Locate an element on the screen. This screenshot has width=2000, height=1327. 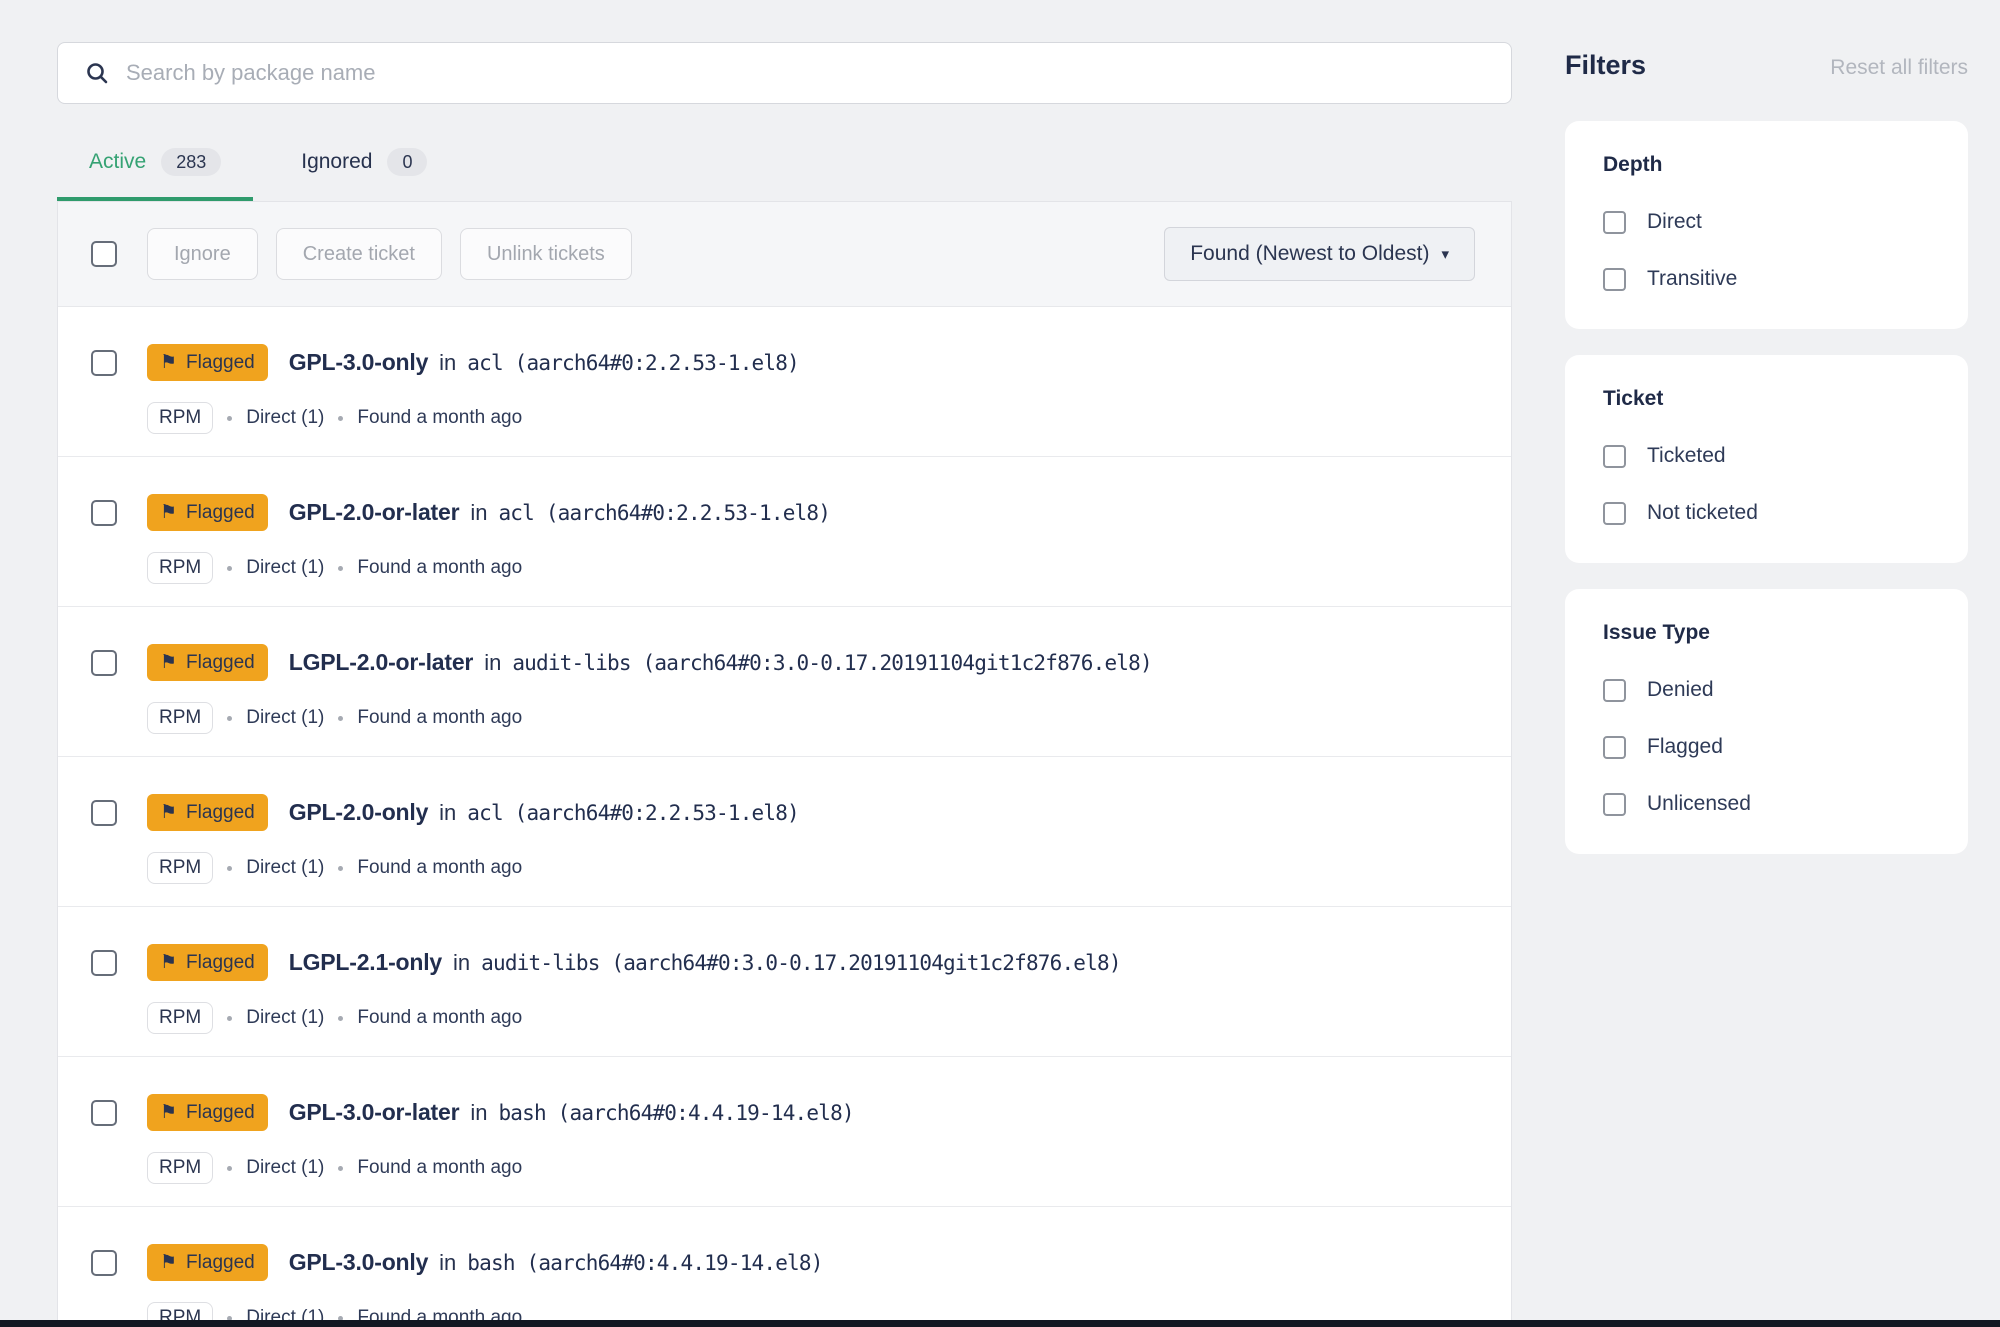
filter-option: Denied is located at coordinates (1766, 690).